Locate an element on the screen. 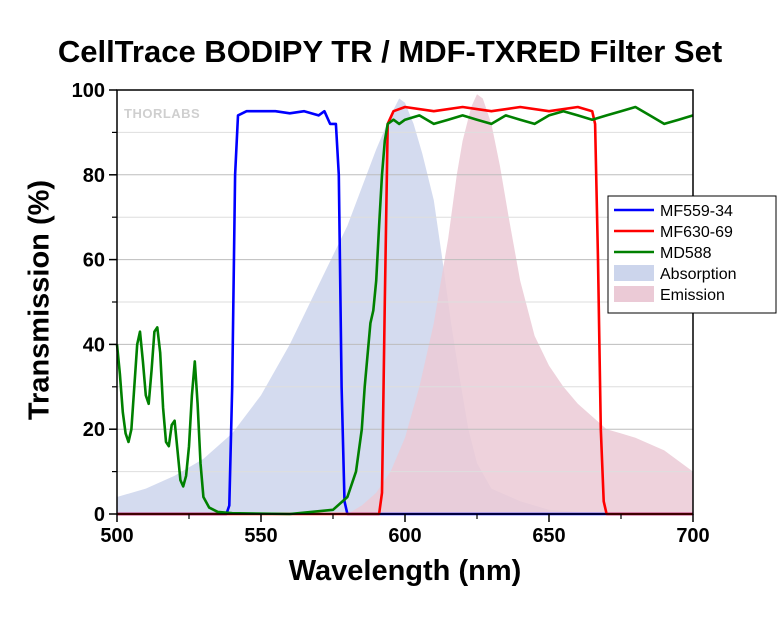  x-tick-label-700: 700 is located at coordinates (692, 536).